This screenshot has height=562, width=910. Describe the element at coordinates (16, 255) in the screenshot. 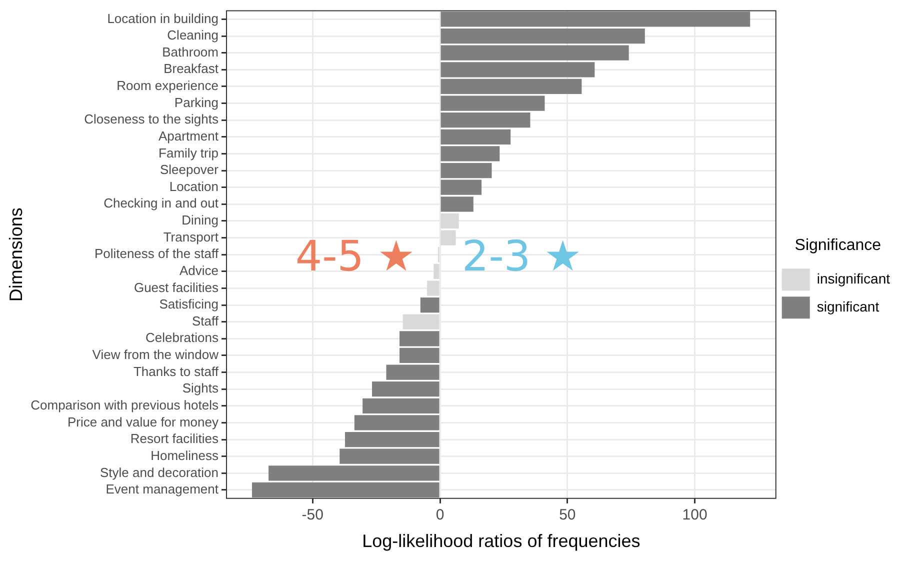

I see `y-axis-title: Dimensions` at that location.